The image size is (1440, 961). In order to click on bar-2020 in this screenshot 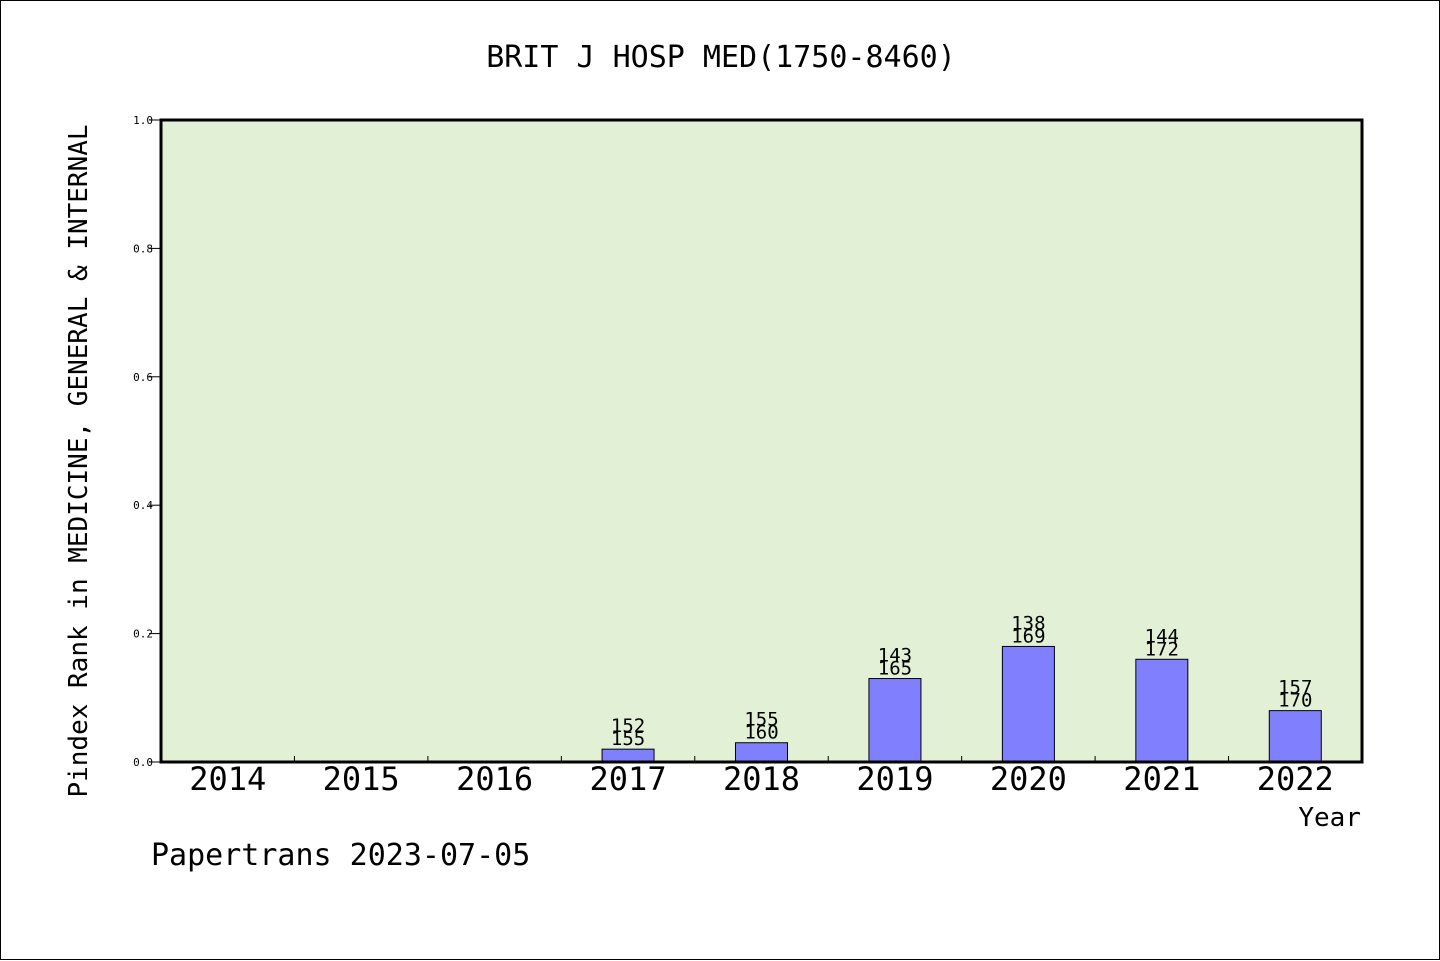, I will do `click(1028, 704)`.